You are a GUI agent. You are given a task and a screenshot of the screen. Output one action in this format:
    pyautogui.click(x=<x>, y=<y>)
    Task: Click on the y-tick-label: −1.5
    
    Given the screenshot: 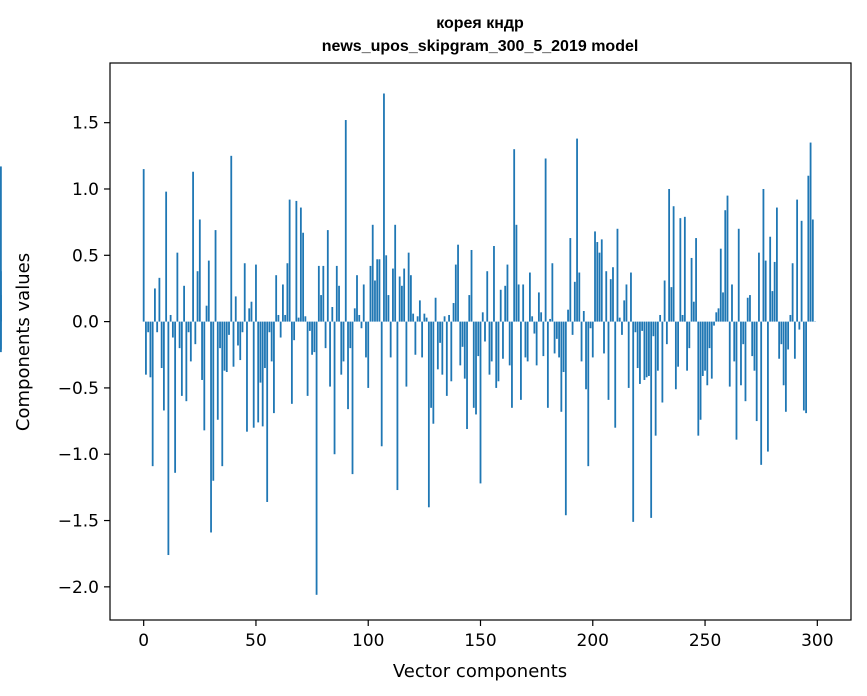 What is the action you would take?
    pyautogui.click(x=78, y=522)
    